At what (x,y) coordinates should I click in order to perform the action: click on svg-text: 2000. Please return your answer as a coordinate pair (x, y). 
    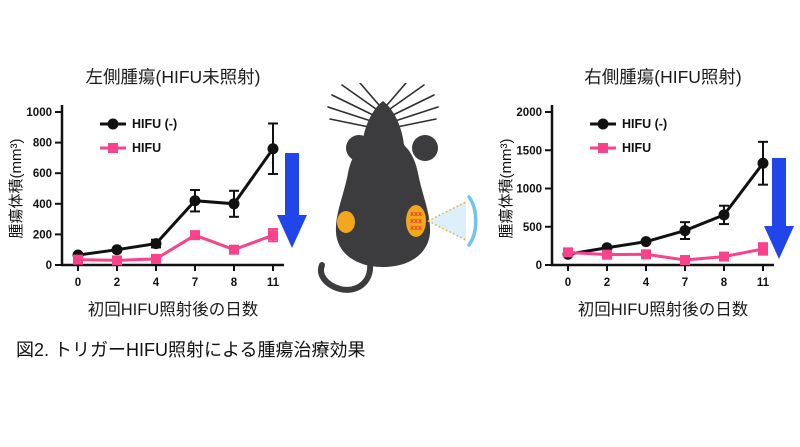
    Looking at the image, I should click on (529, 113).